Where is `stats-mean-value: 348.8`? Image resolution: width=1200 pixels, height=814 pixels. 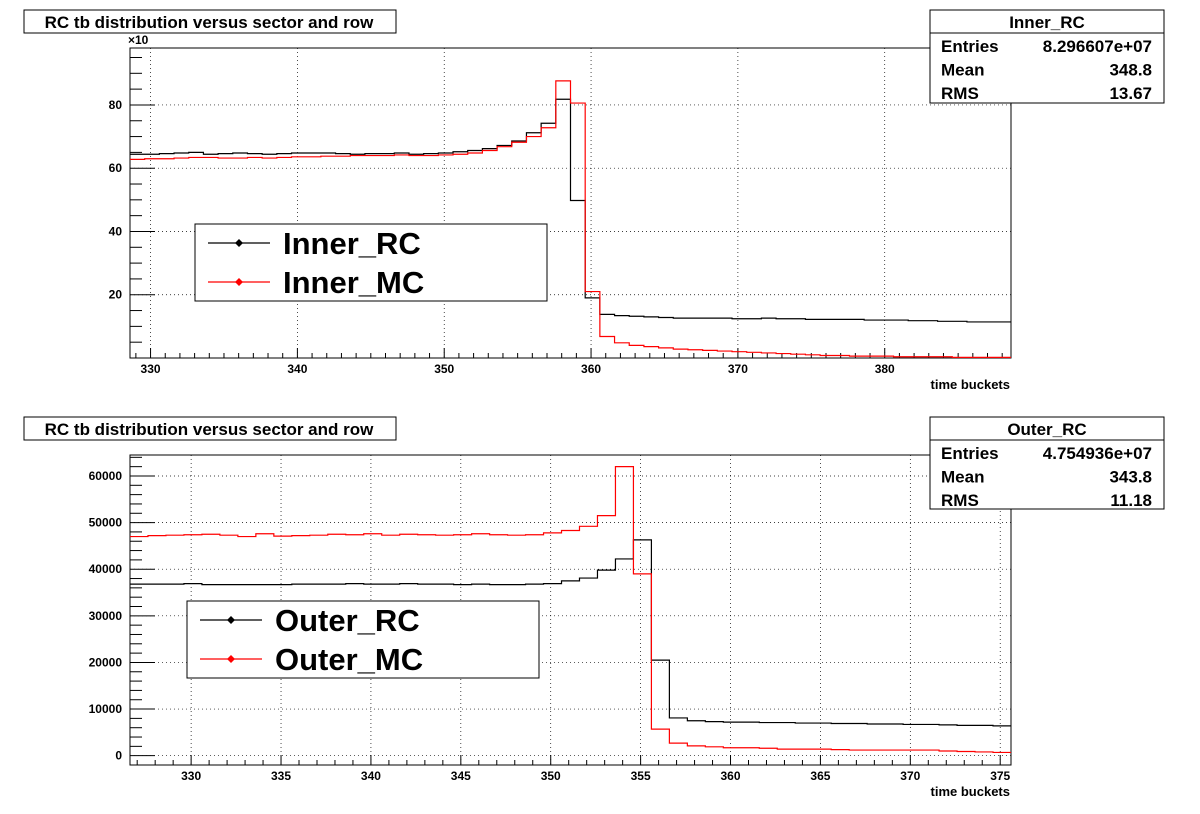
stats-mean-value: 348.8 is located at coordinates (1130, 70).